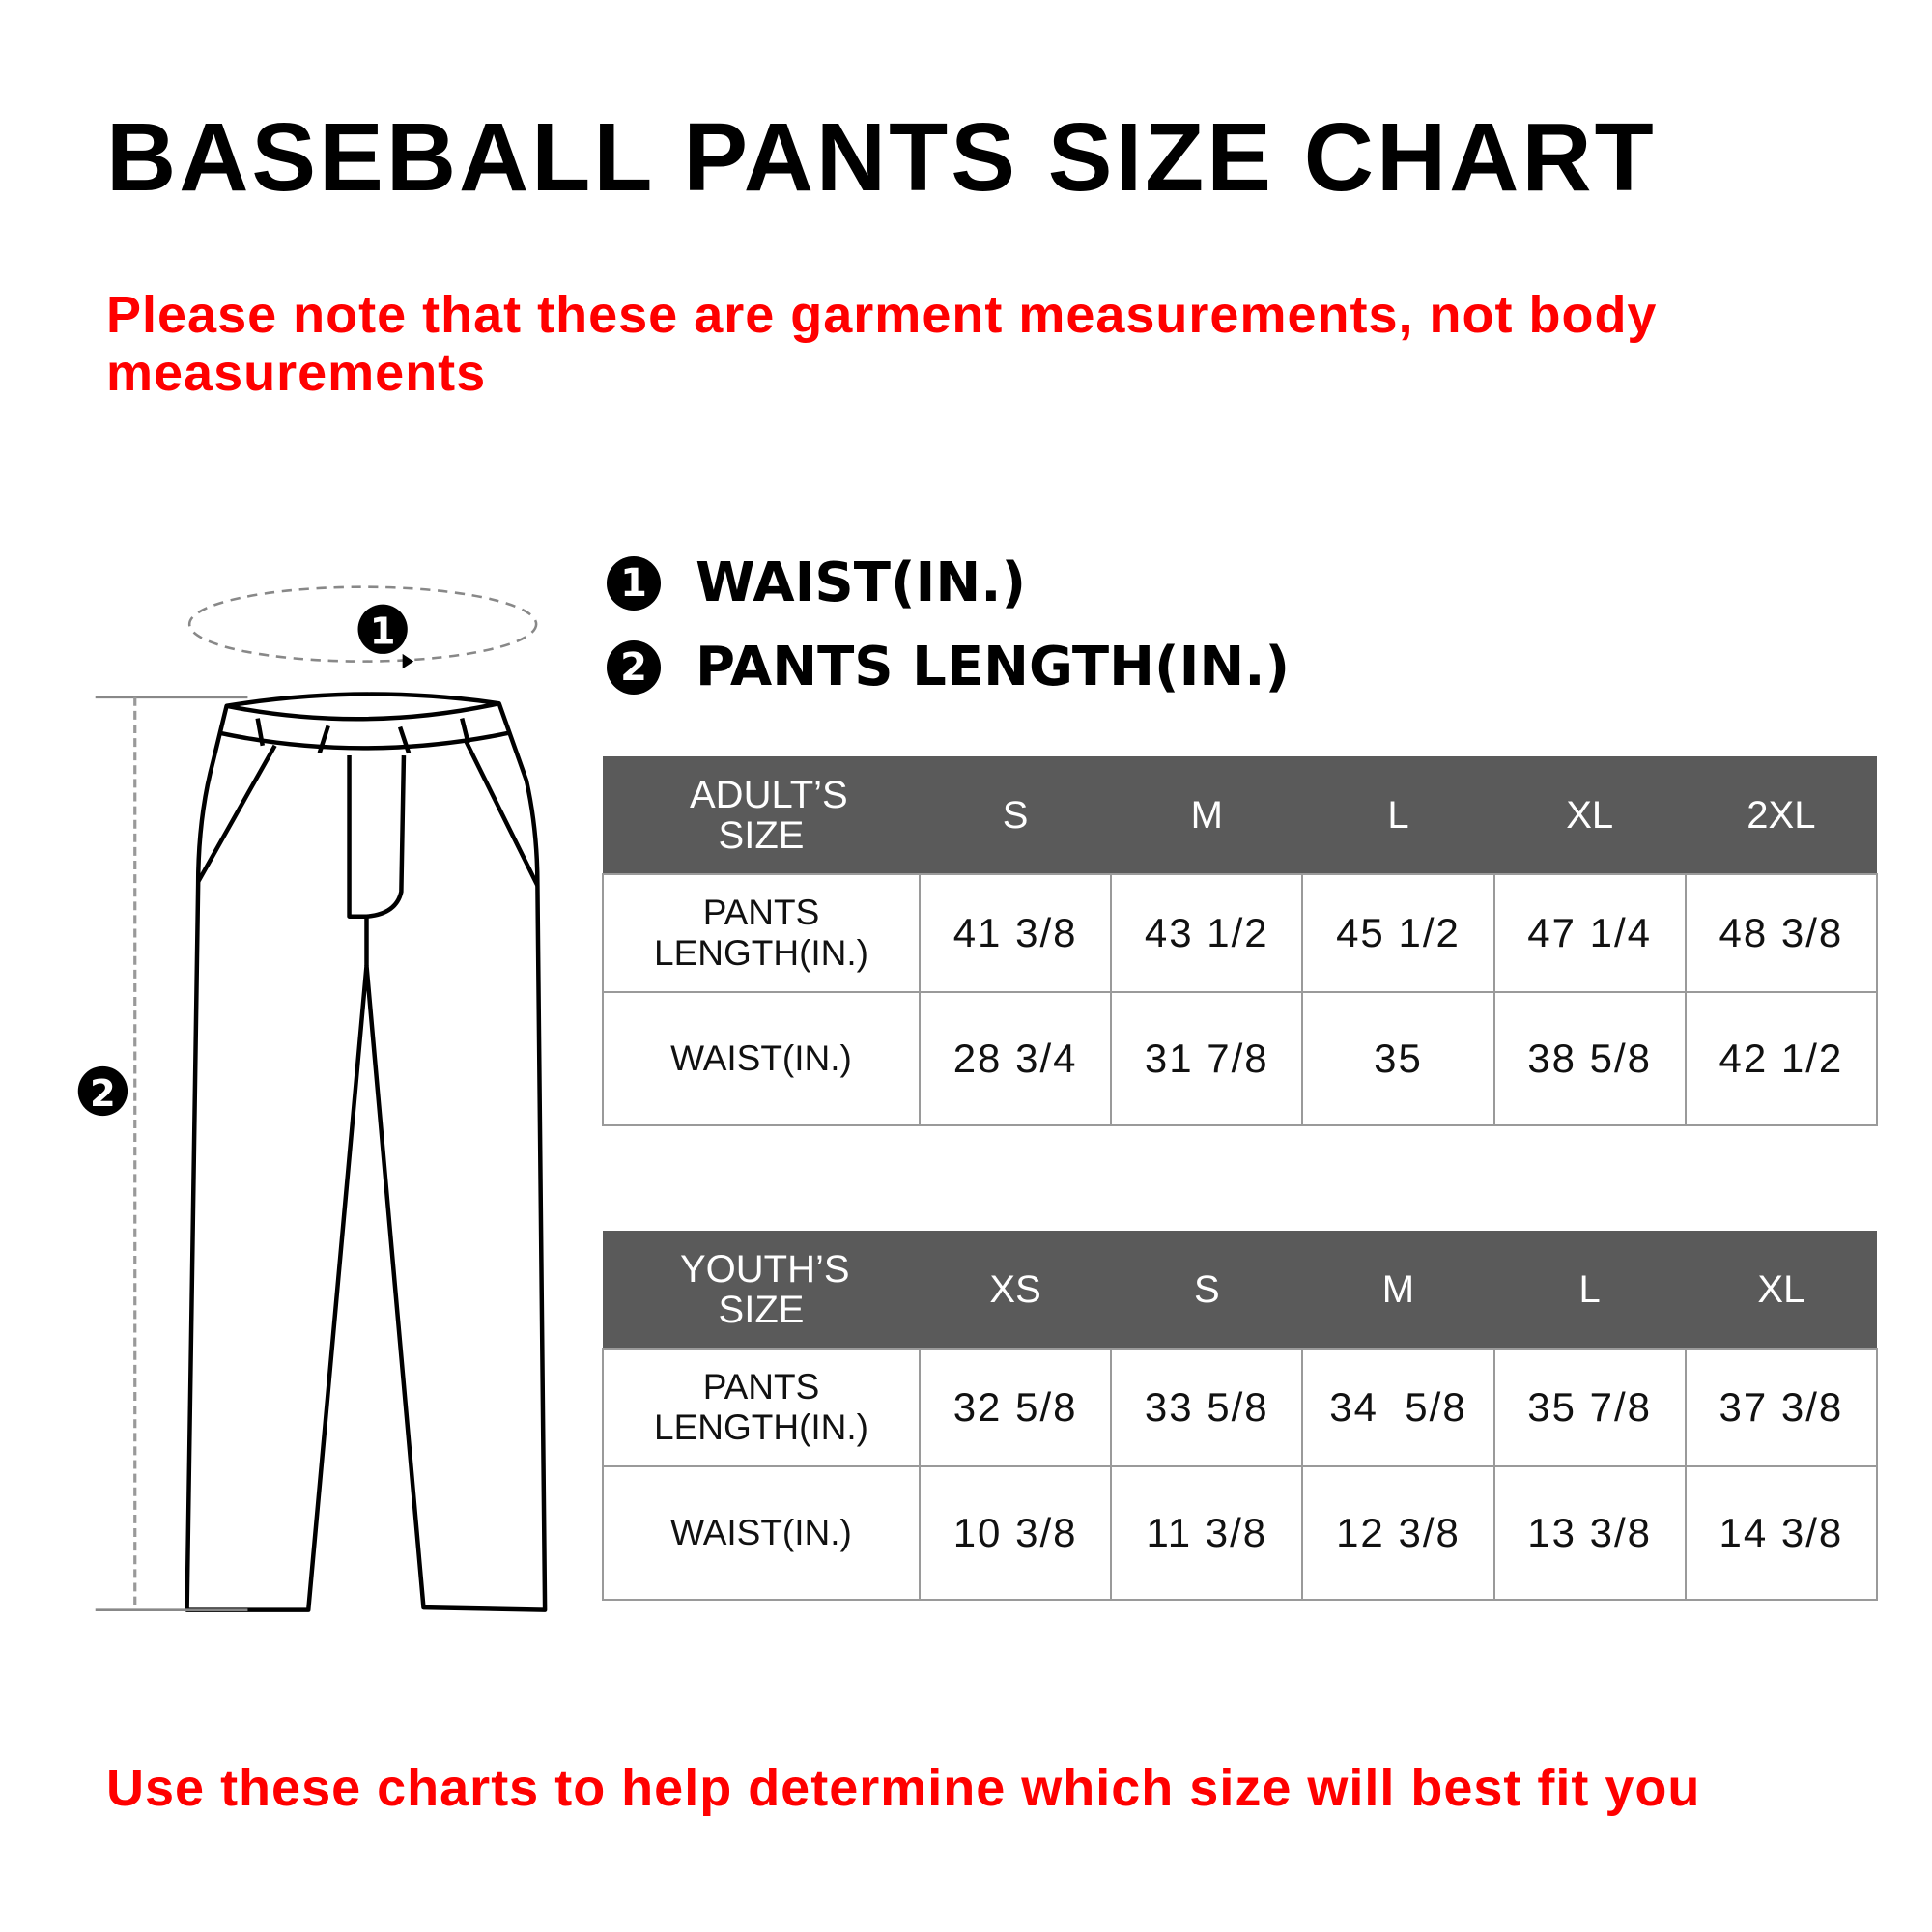 The width and height of the screenshot is (1932, 1932). Describe the element at coordinates (1589, 1058) in the screenshot. I see `table-cell: 38 5/8` at that location.